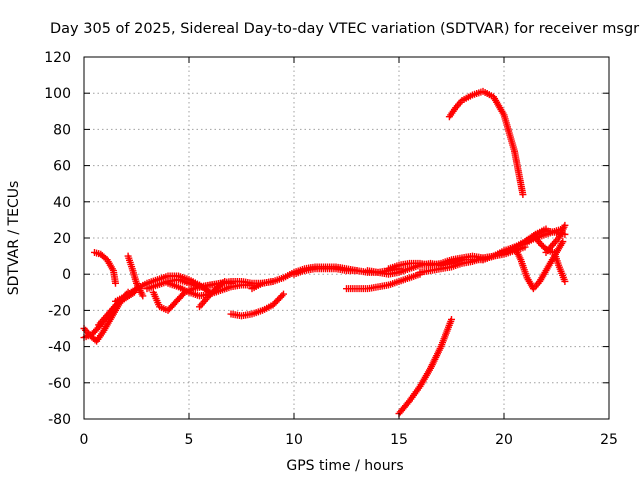 This screenshot has width=640, height=480. I want to click on y-tick-label: -60, so click(59, 384).